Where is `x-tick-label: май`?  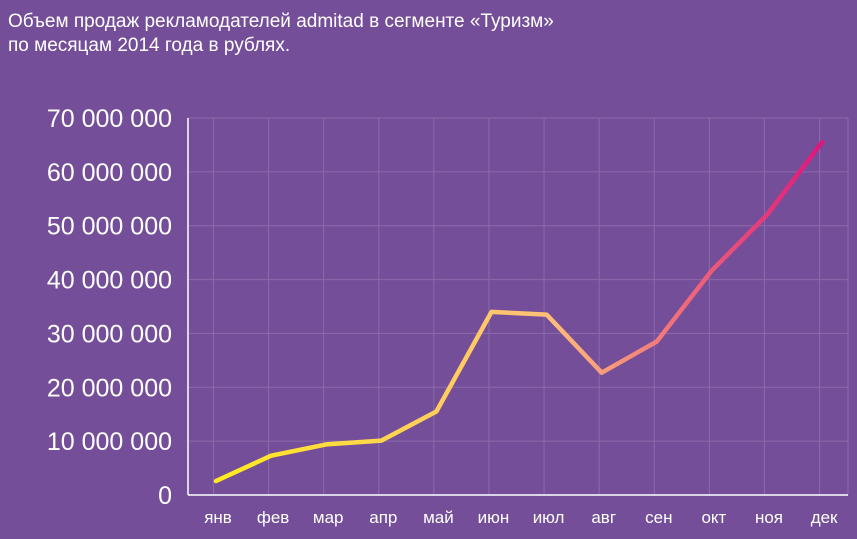
x-tick-label: май is located at coordinates (438, 517).